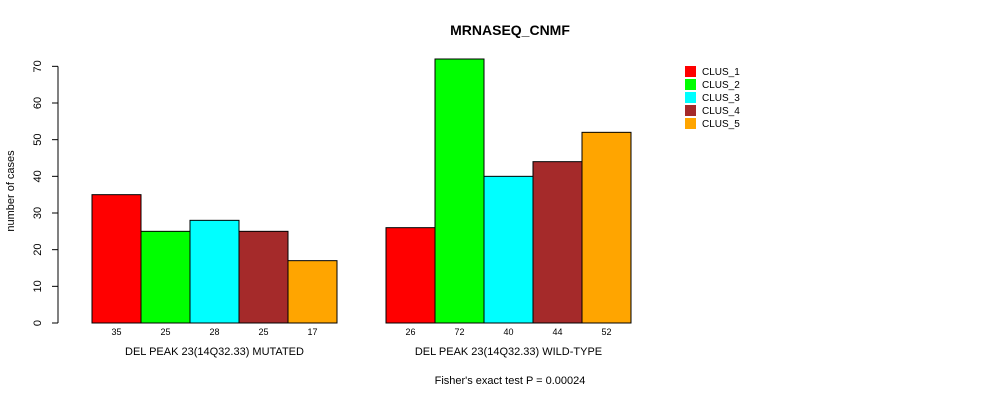 The height and width of the screenshot is (400, 990). What do you see at coordinates (38, 250) in the screenshot?
I see `y-tick-label: 20` at bounding box center [38, 250].